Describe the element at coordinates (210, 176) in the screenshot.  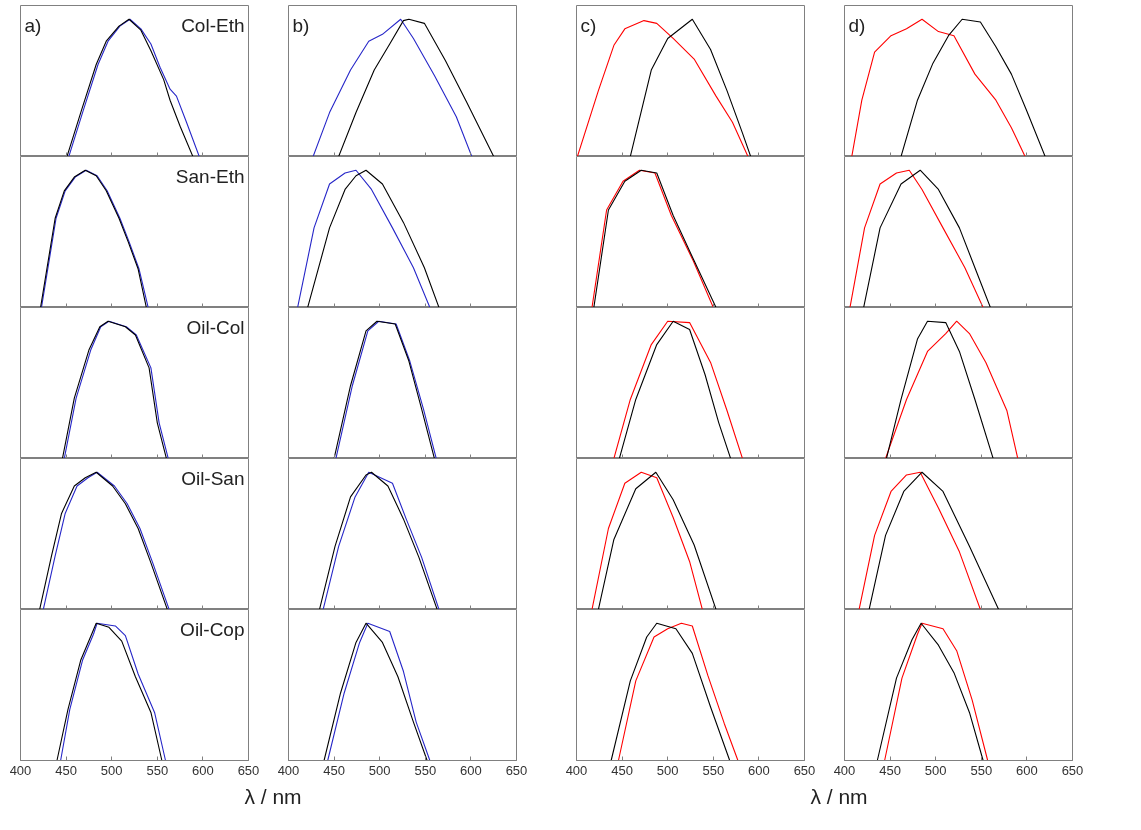
I see `annotation: San-Eth` at that location.